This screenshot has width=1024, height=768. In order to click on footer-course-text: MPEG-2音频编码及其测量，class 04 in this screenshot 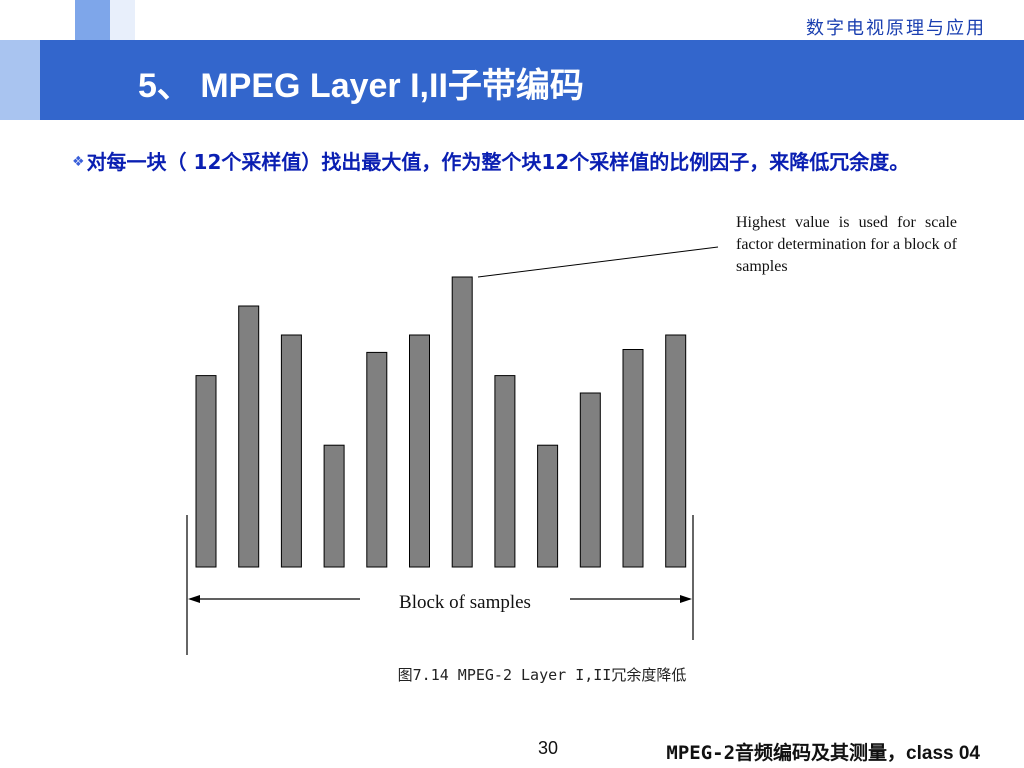, I will do `click(823, 751)`.